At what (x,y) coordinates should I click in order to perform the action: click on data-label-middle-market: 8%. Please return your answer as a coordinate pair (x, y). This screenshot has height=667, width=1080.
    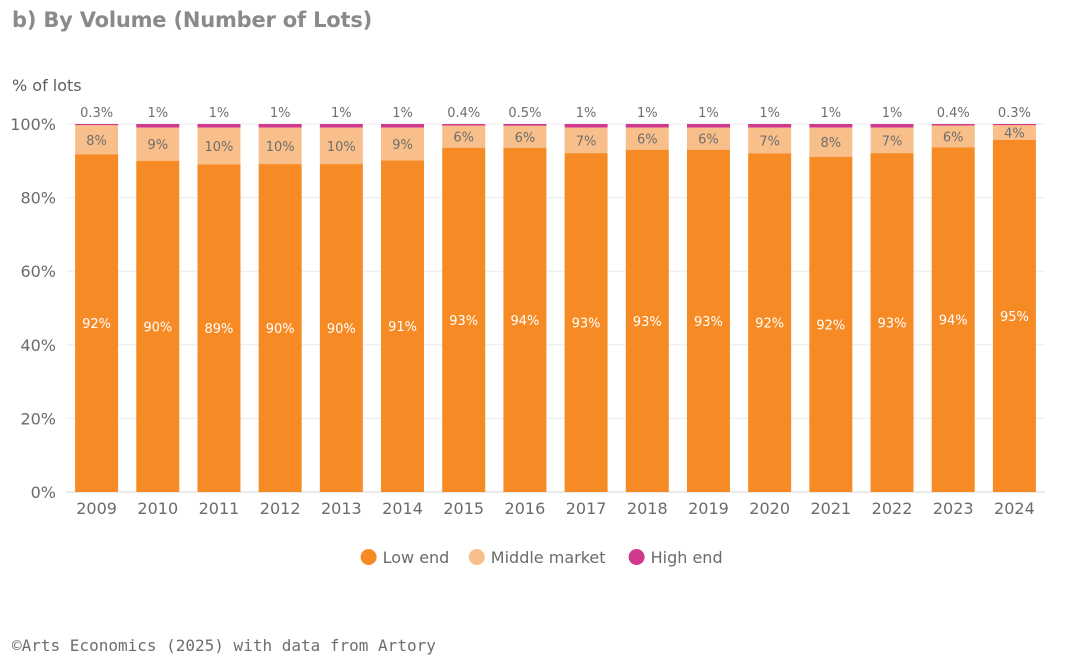
    Looking at the image, I should click on (831, 143).